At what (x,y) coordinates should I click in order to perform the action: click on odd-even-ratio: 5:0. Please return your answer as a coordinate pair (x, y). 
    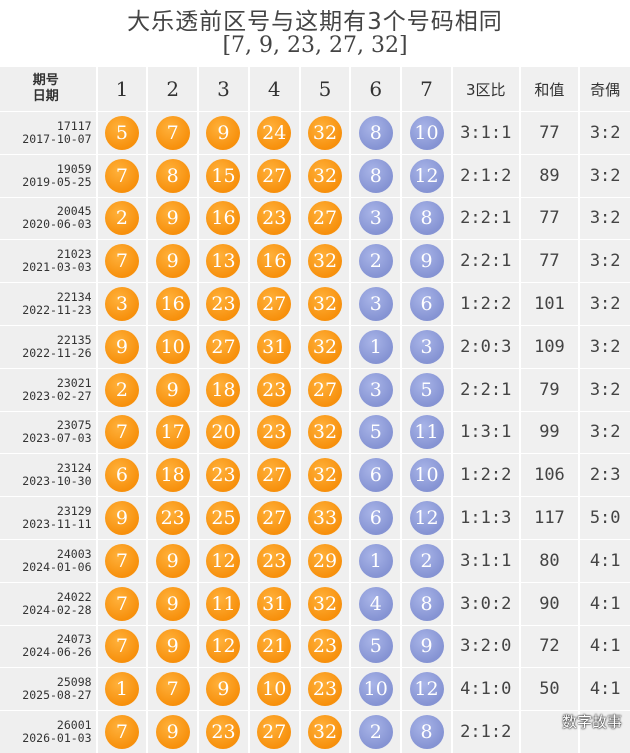
    Looking at the image, I should click on (605, 518).